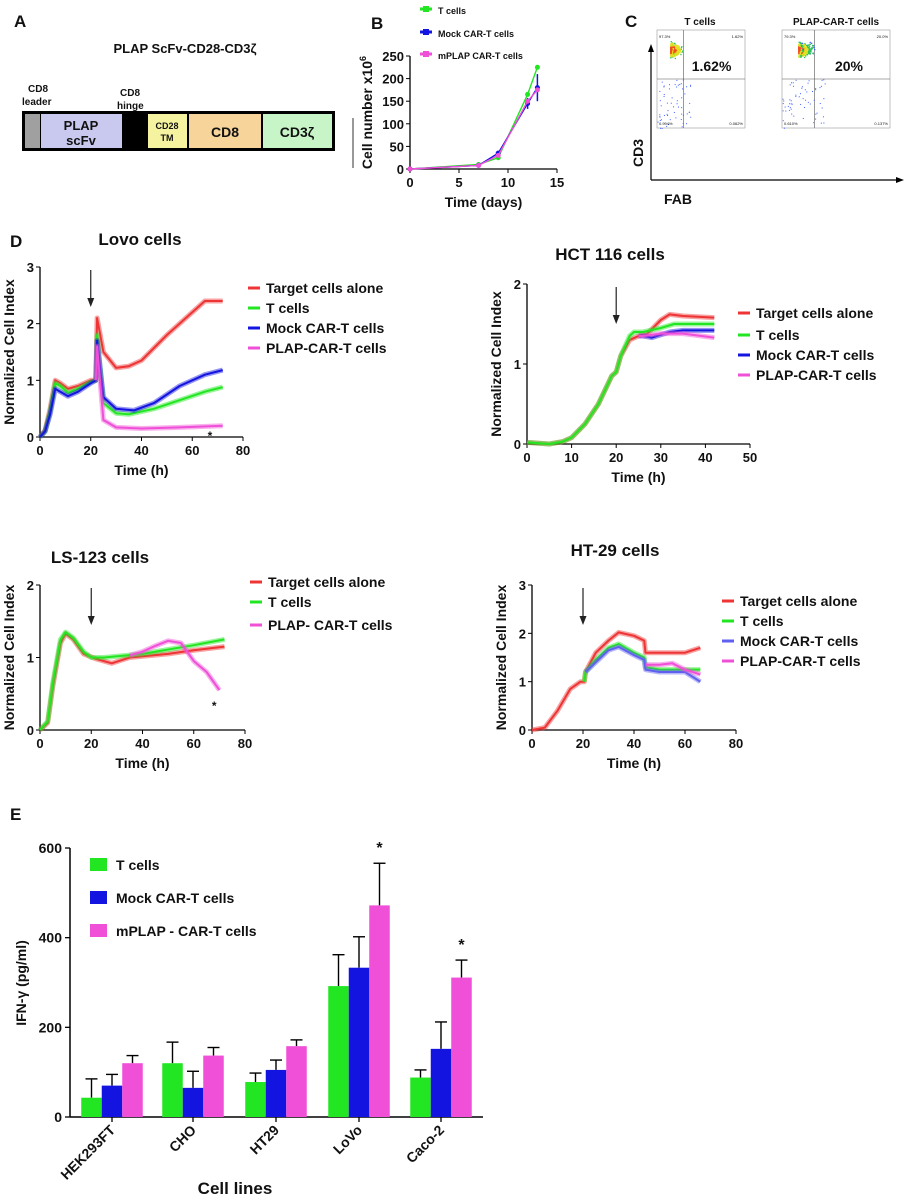 The image size is (910, 1200). I want to click on x-tick-label: 15, so click(557, 182).